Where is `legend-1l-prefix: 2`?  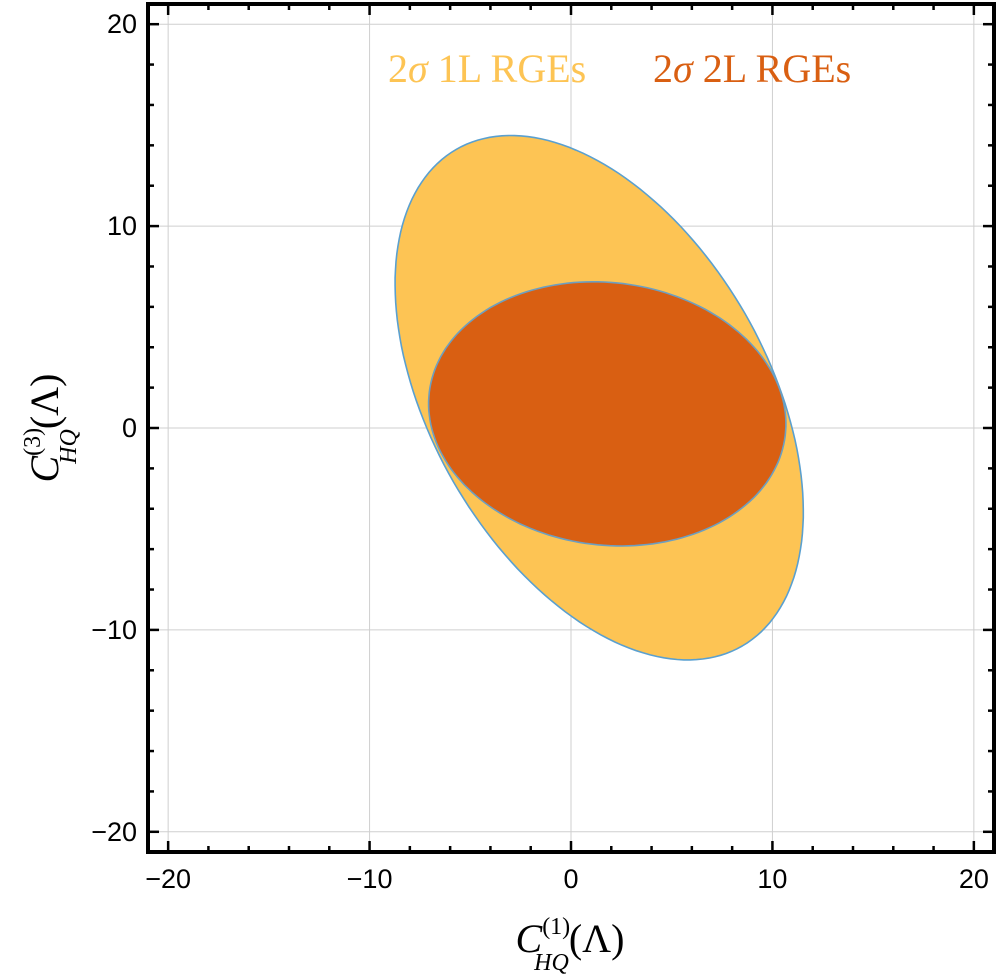 legend-1l-prefix: 2 is located at coordinates (398, 68).